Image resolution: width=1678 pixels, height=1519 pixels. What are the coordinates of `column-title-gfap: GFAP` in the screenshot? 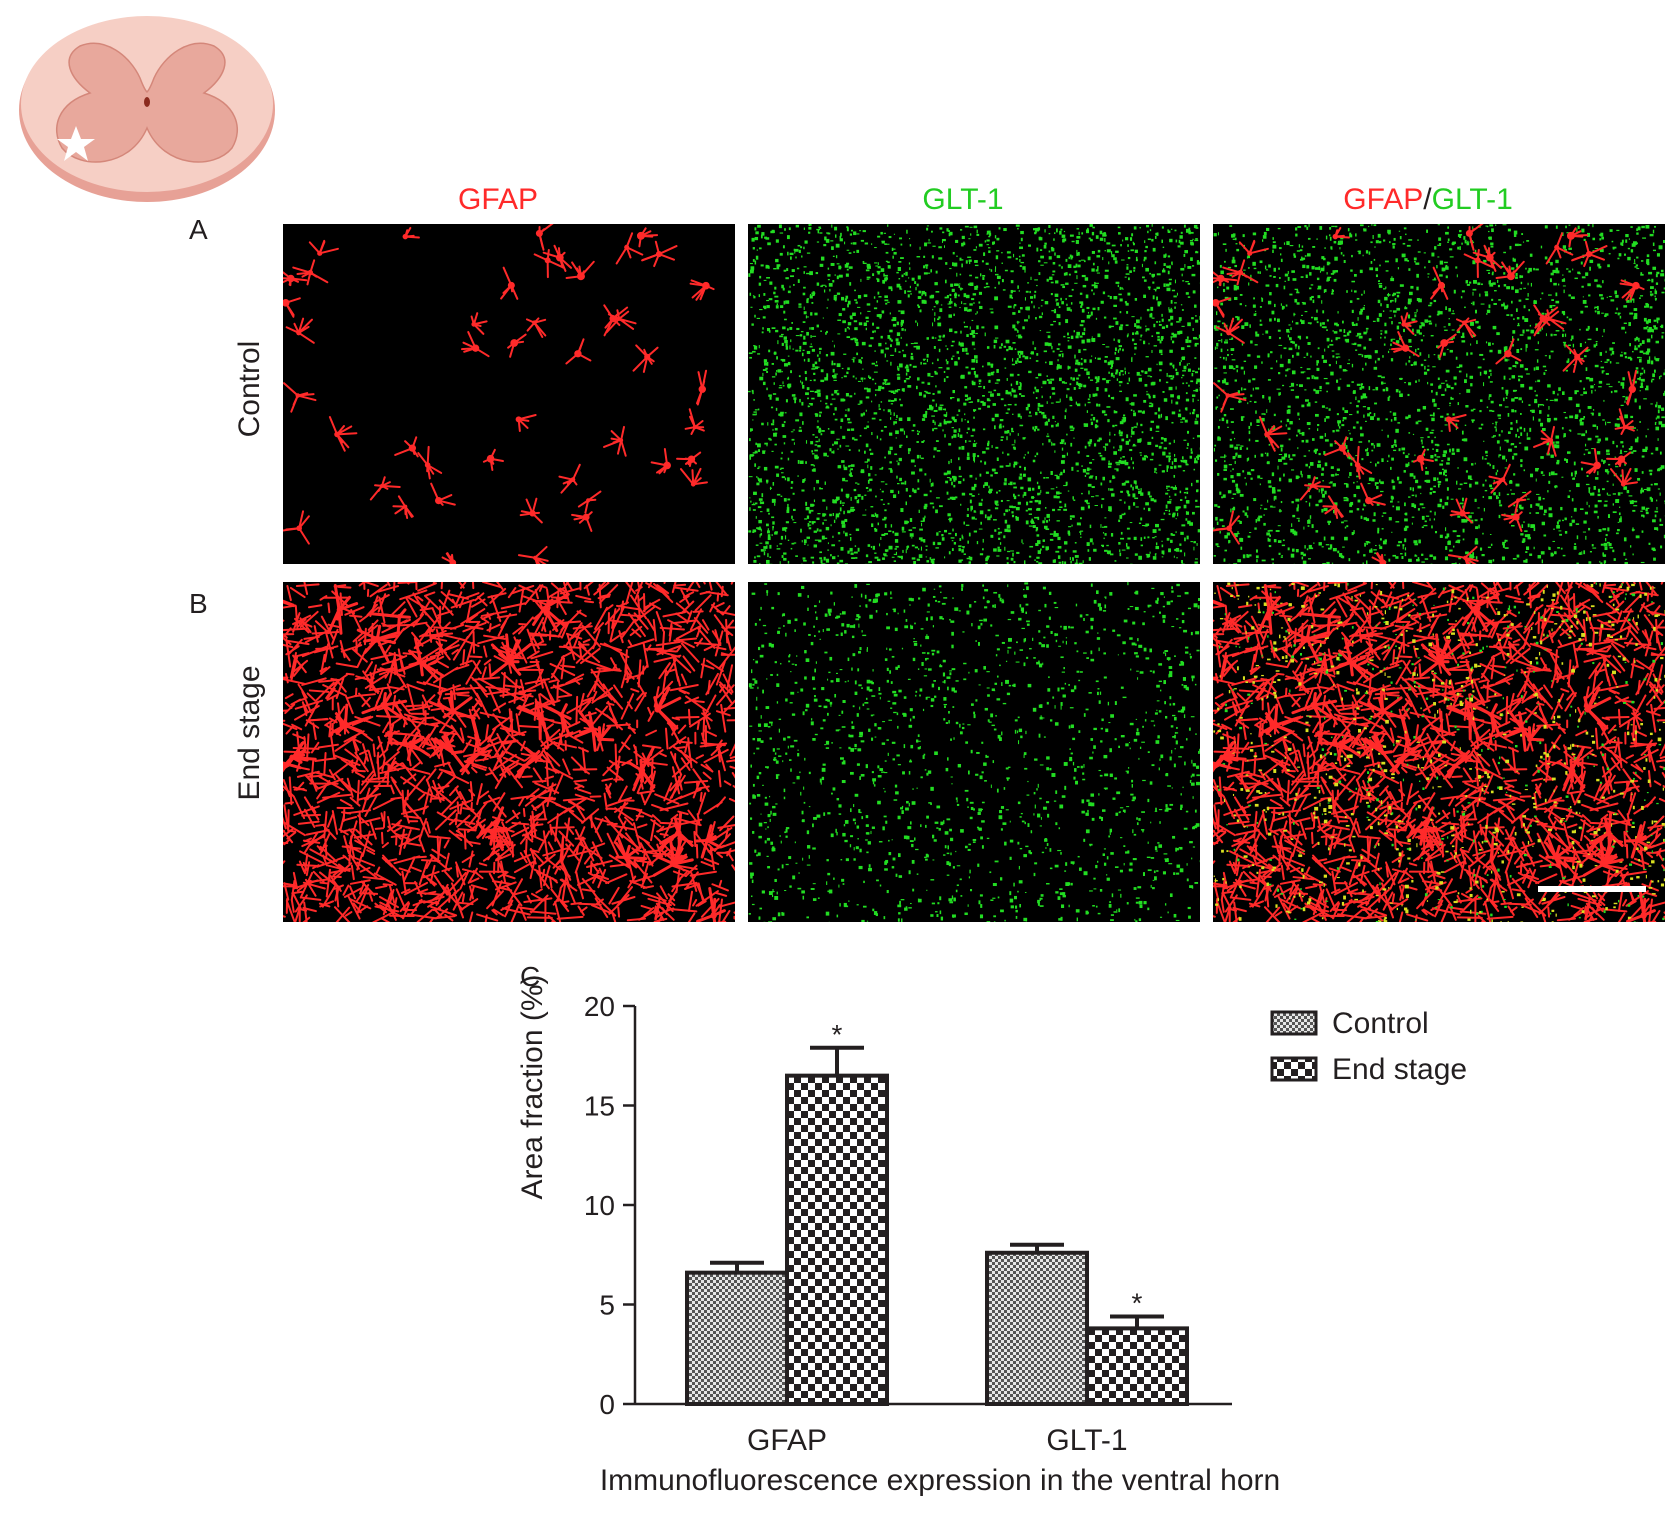 It's located at (498, 199).